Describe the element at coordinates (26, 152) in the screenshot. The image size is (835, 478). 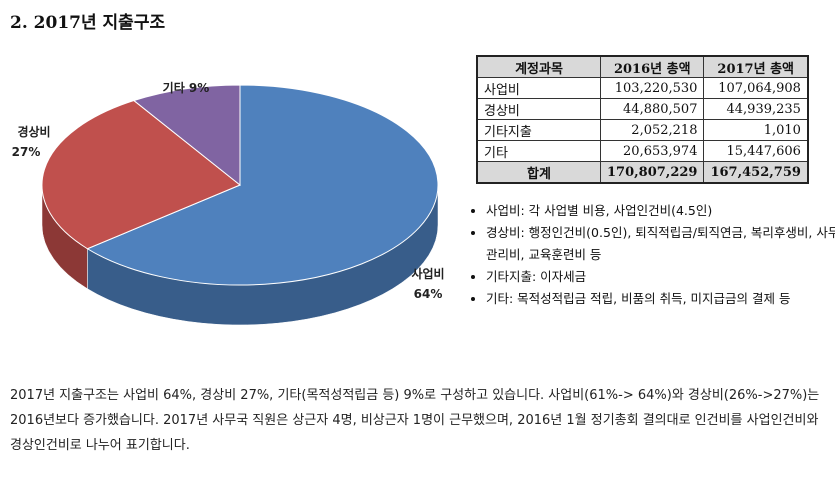
I see `pie-pct-경상비: 27%` at that location.